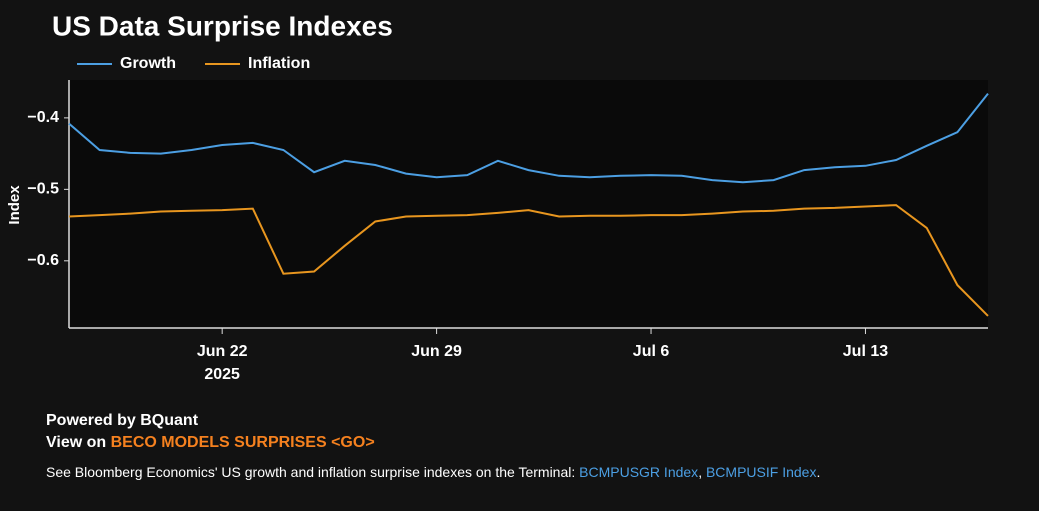  What do you see at coordinates (43, 260) in the screenshot?
I see `y-tick-label: −0.6` at bounding box center [43, 260].